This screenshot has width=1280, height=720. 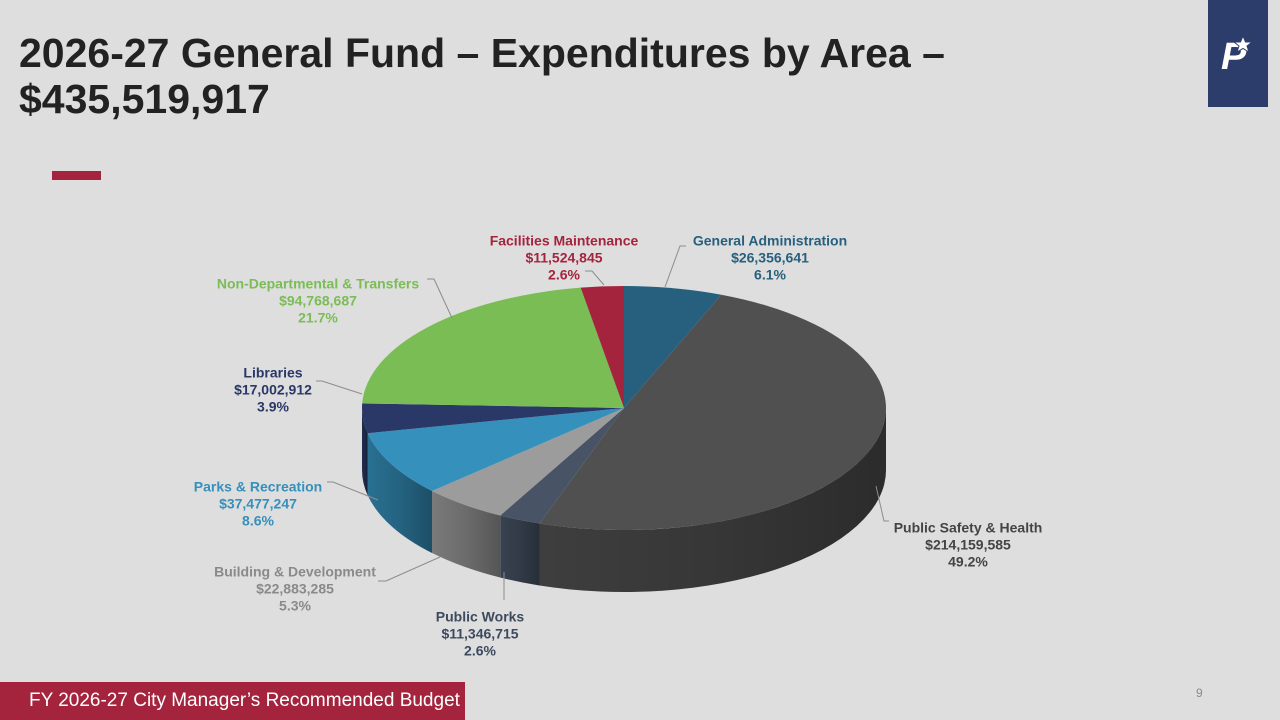 I want to click on page-number: 9, so click(x=1199, y=693).